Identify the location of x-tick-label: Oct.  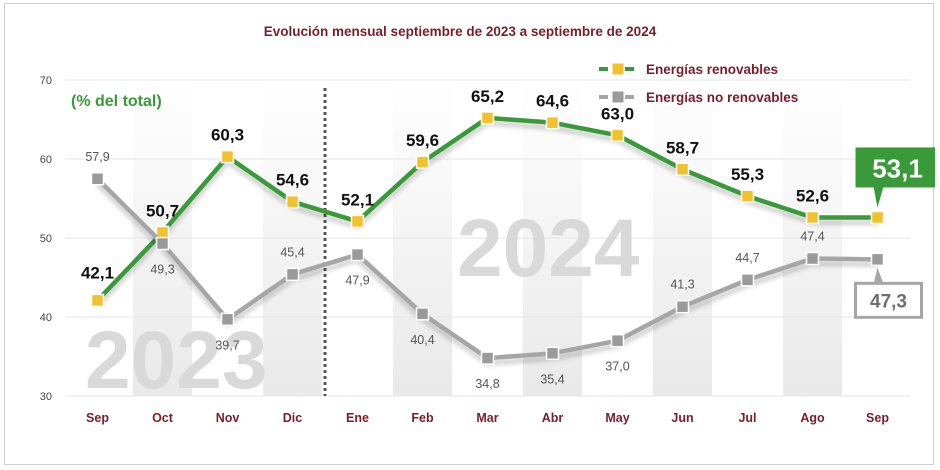
(163, 418).